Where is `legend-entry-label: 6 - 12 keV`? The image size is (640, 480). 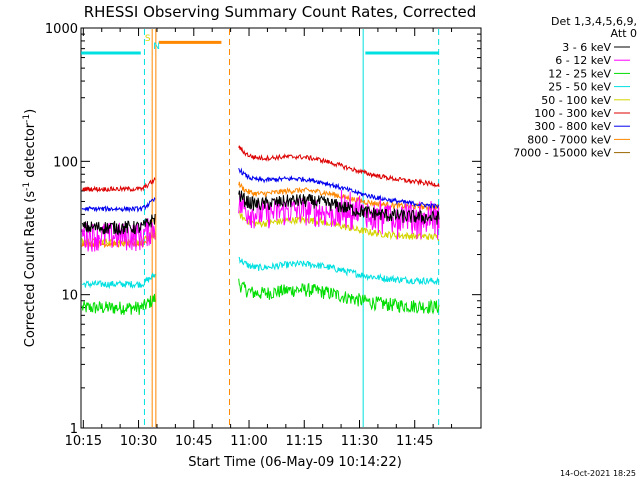 legend-entry-label: 6 - 12 keV is located at coordinates (583, 60).